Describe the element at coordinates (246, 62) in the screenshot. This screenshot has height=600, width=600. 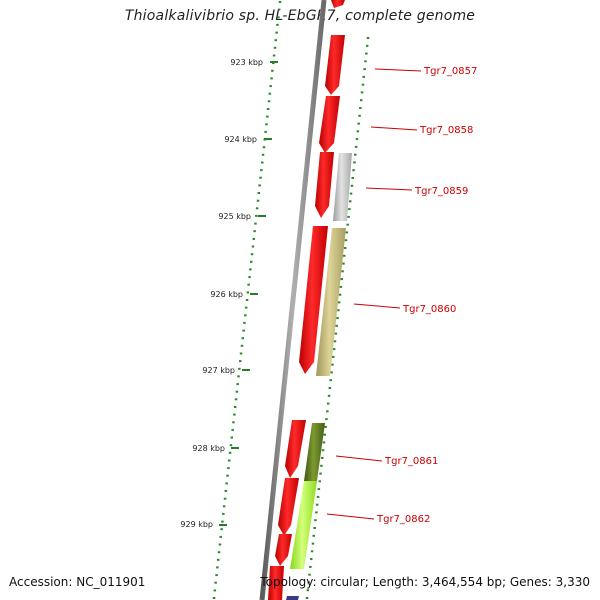
I see `ruler-tick-label: 923 kbp` at that location.